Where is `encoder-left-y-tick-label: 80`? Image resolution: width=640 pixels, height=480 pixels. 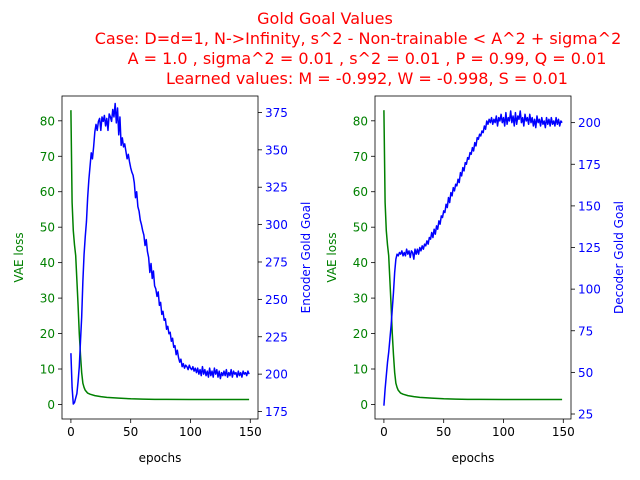
encoder-left-y-tick-label: 80 is located at coordinates (47, 121).